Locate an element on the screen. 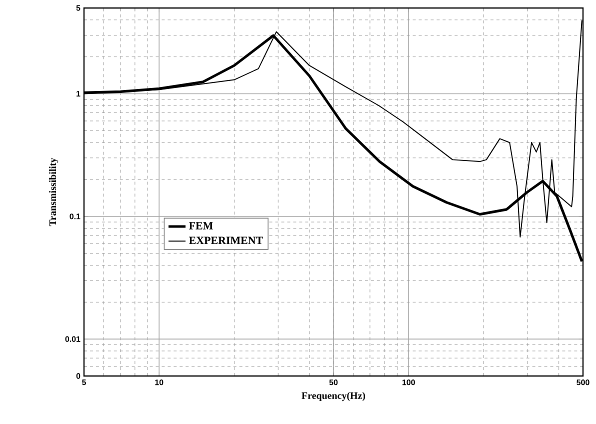 This screenshot has height=424, width=596. legend-label: EXPERIMENT is located at coordinates (226, 240).